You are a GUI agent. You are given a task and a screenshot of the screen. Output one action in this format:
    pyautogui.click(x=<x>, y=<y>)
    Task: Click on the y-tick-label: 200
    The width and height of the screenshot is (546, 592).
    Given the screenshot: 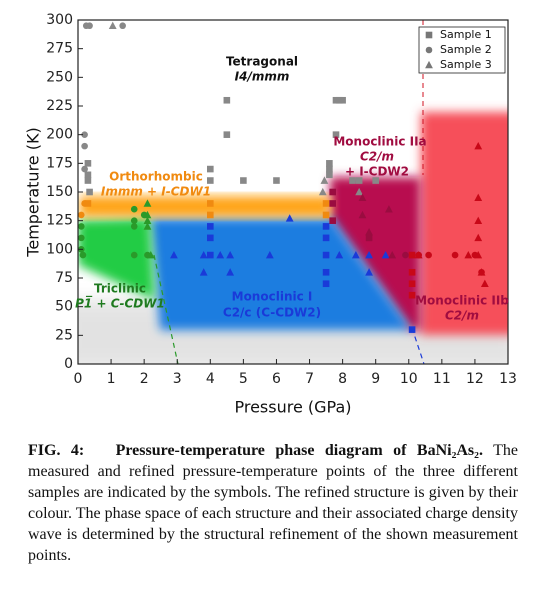 What is the action you would take?
    pyautogui.click(x=59, y=135)
    